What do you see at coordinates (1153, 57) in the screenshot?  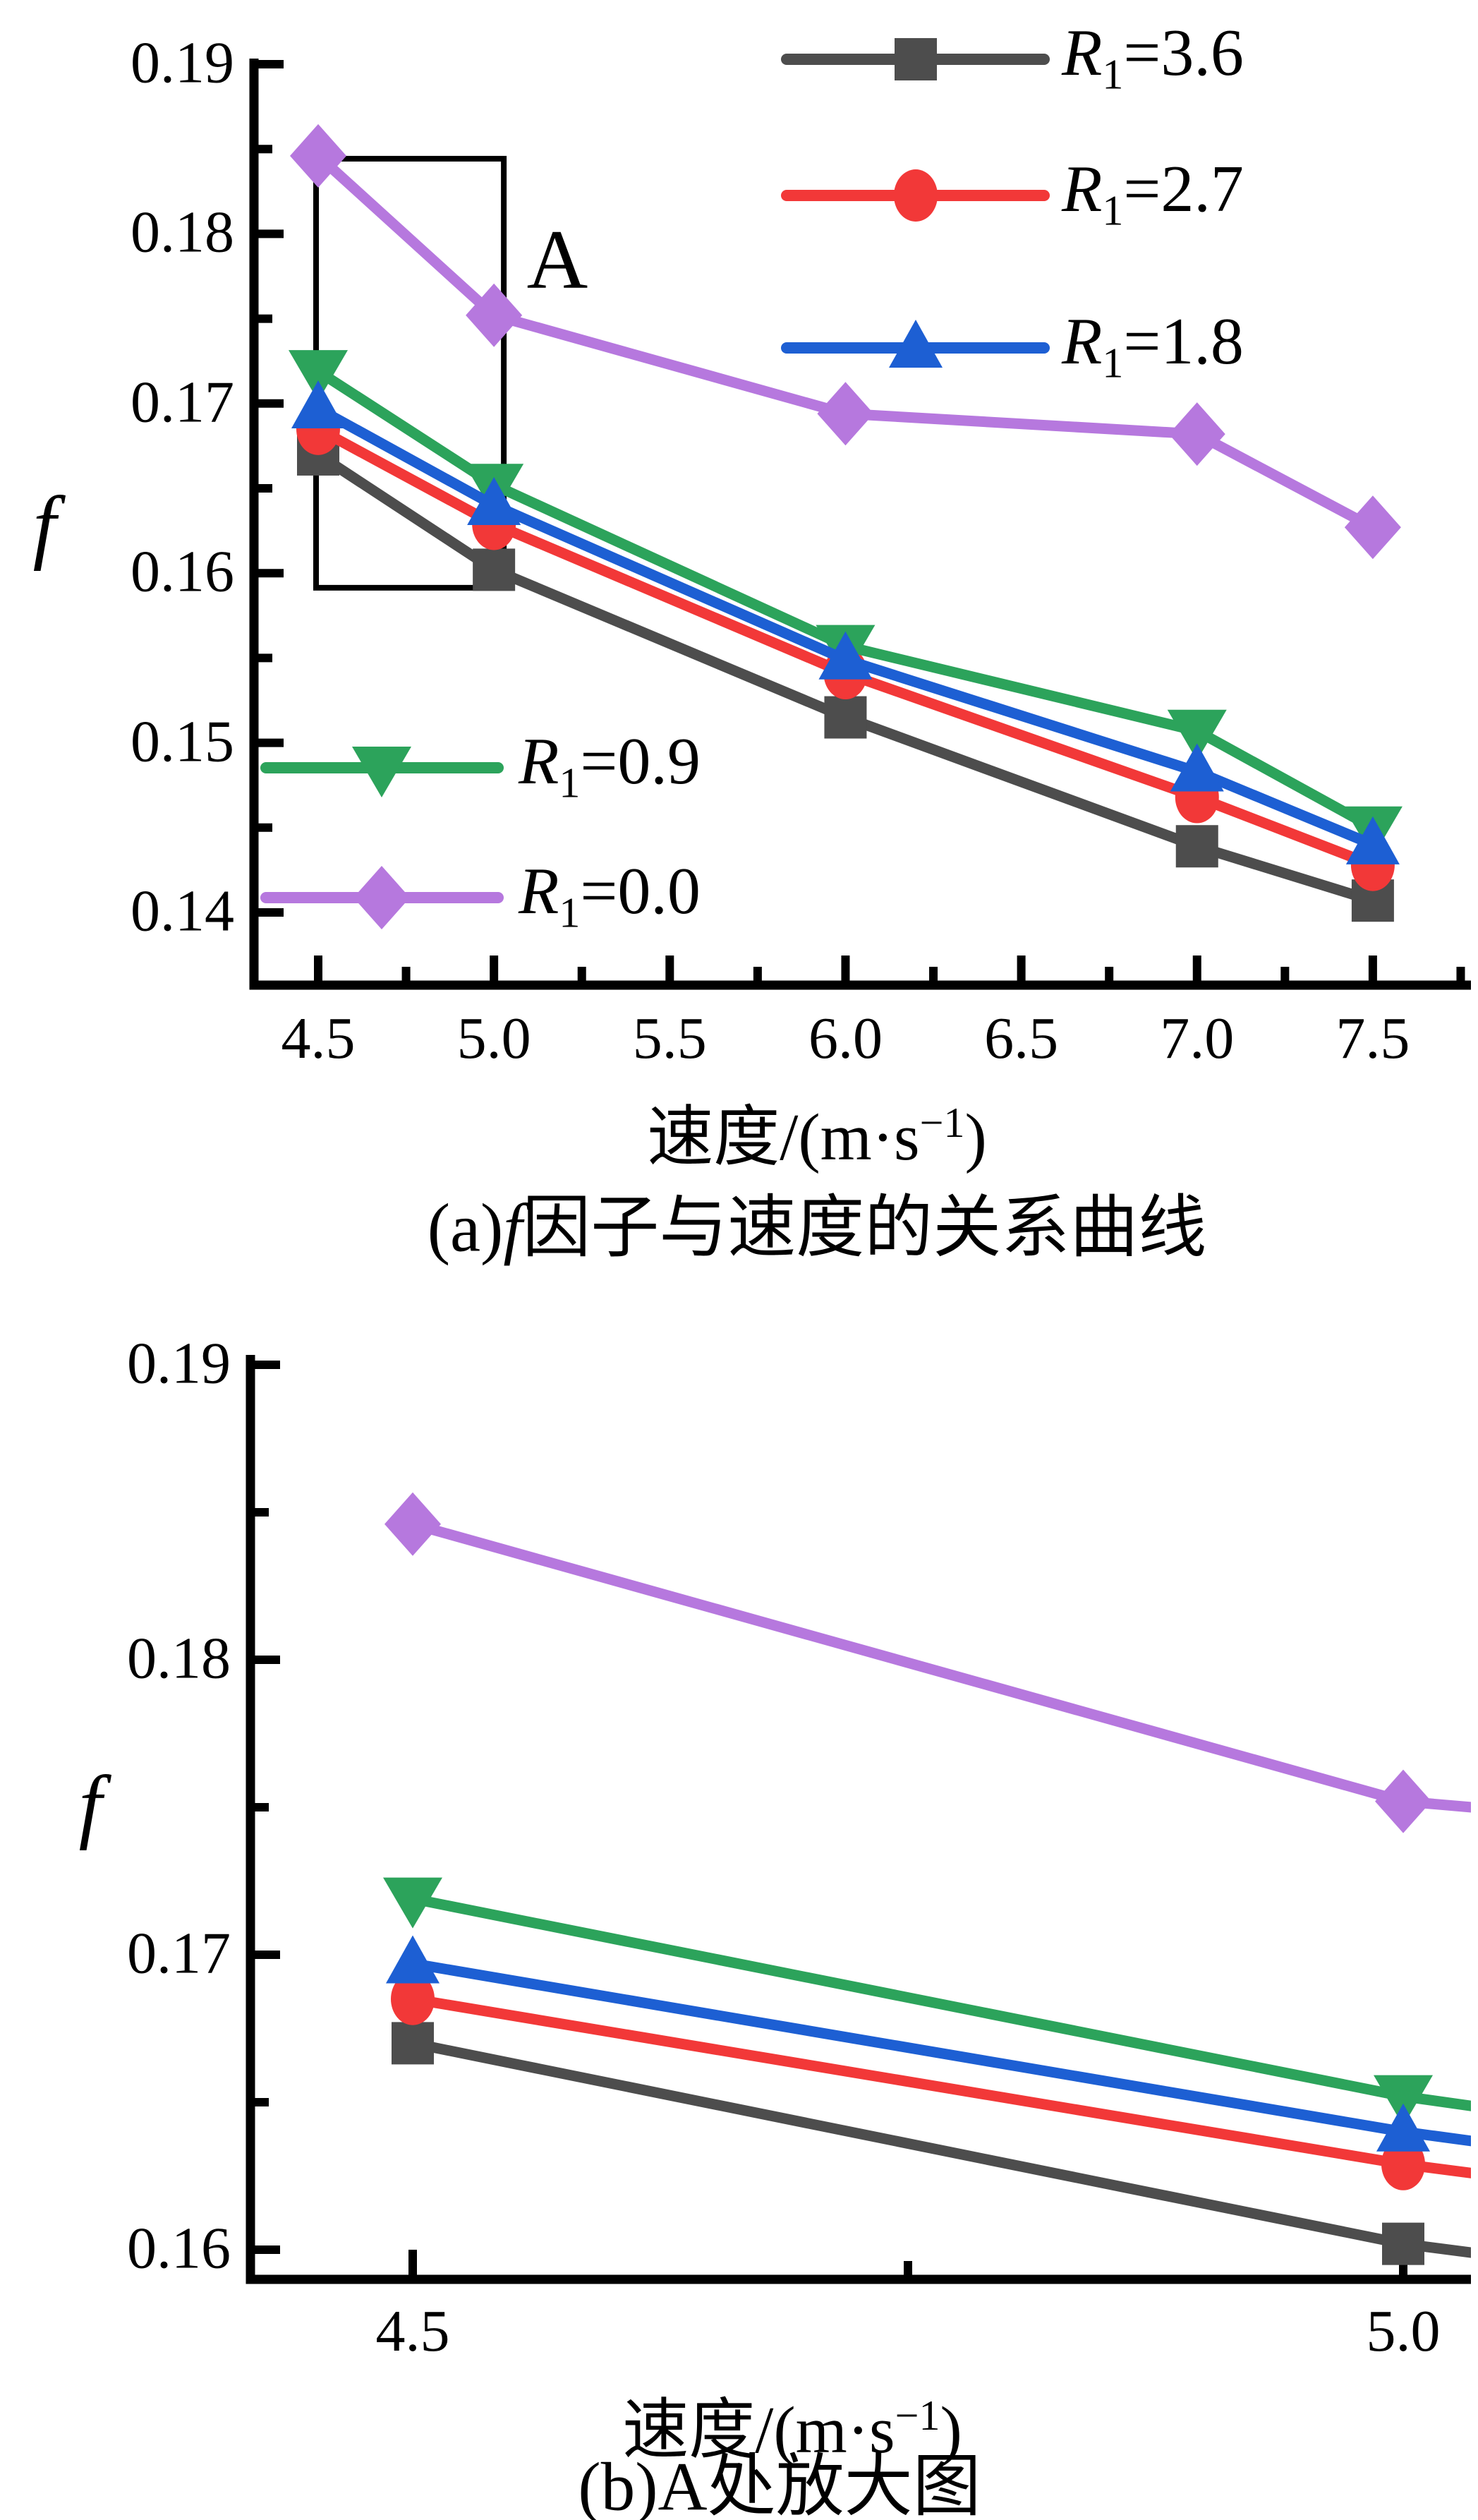 I see `legend-label: R1=3.6` at bounding box center [1153, 57].